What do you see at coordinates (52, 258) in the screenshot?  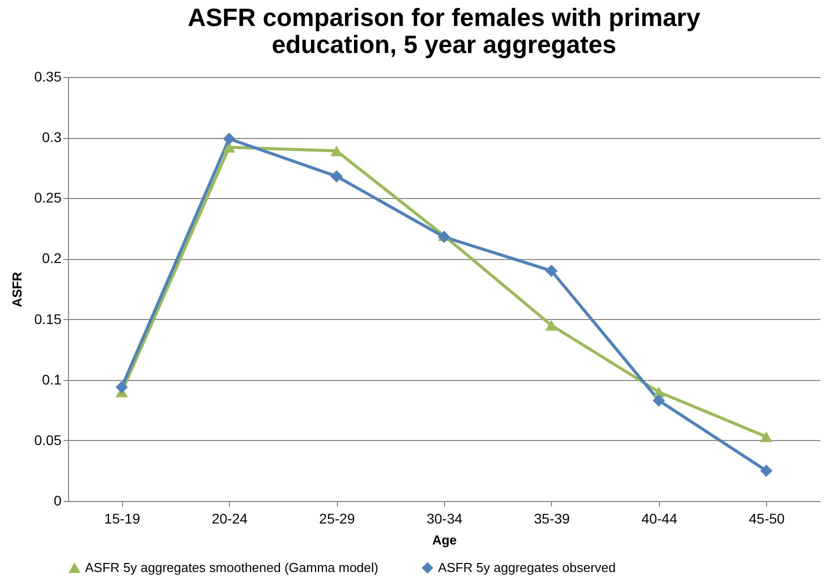 I see `y-tick-label: 0.2` at bounding box center [52, 258].